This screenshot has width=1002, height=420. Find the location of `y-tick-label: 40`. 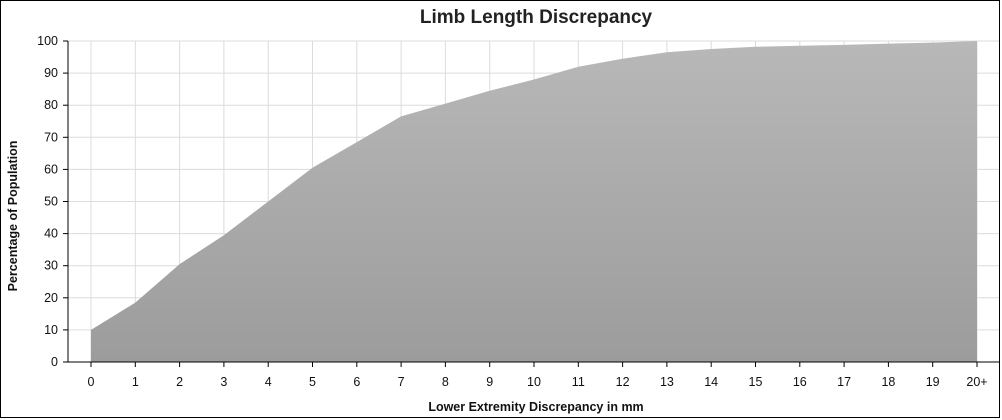

y-tick-label: 40 is located at coordinates (51, 234).